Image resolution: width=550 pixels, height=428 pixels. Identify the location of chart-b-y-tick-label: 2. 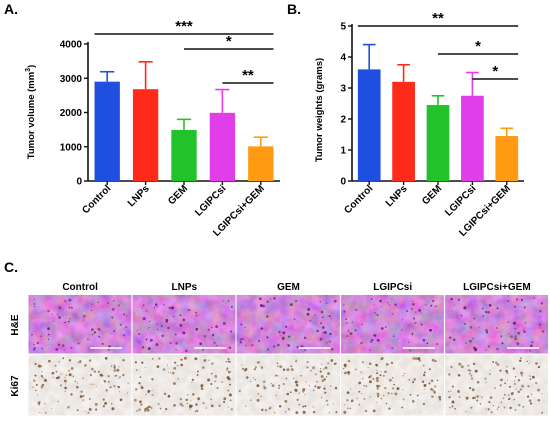
(343, 120).